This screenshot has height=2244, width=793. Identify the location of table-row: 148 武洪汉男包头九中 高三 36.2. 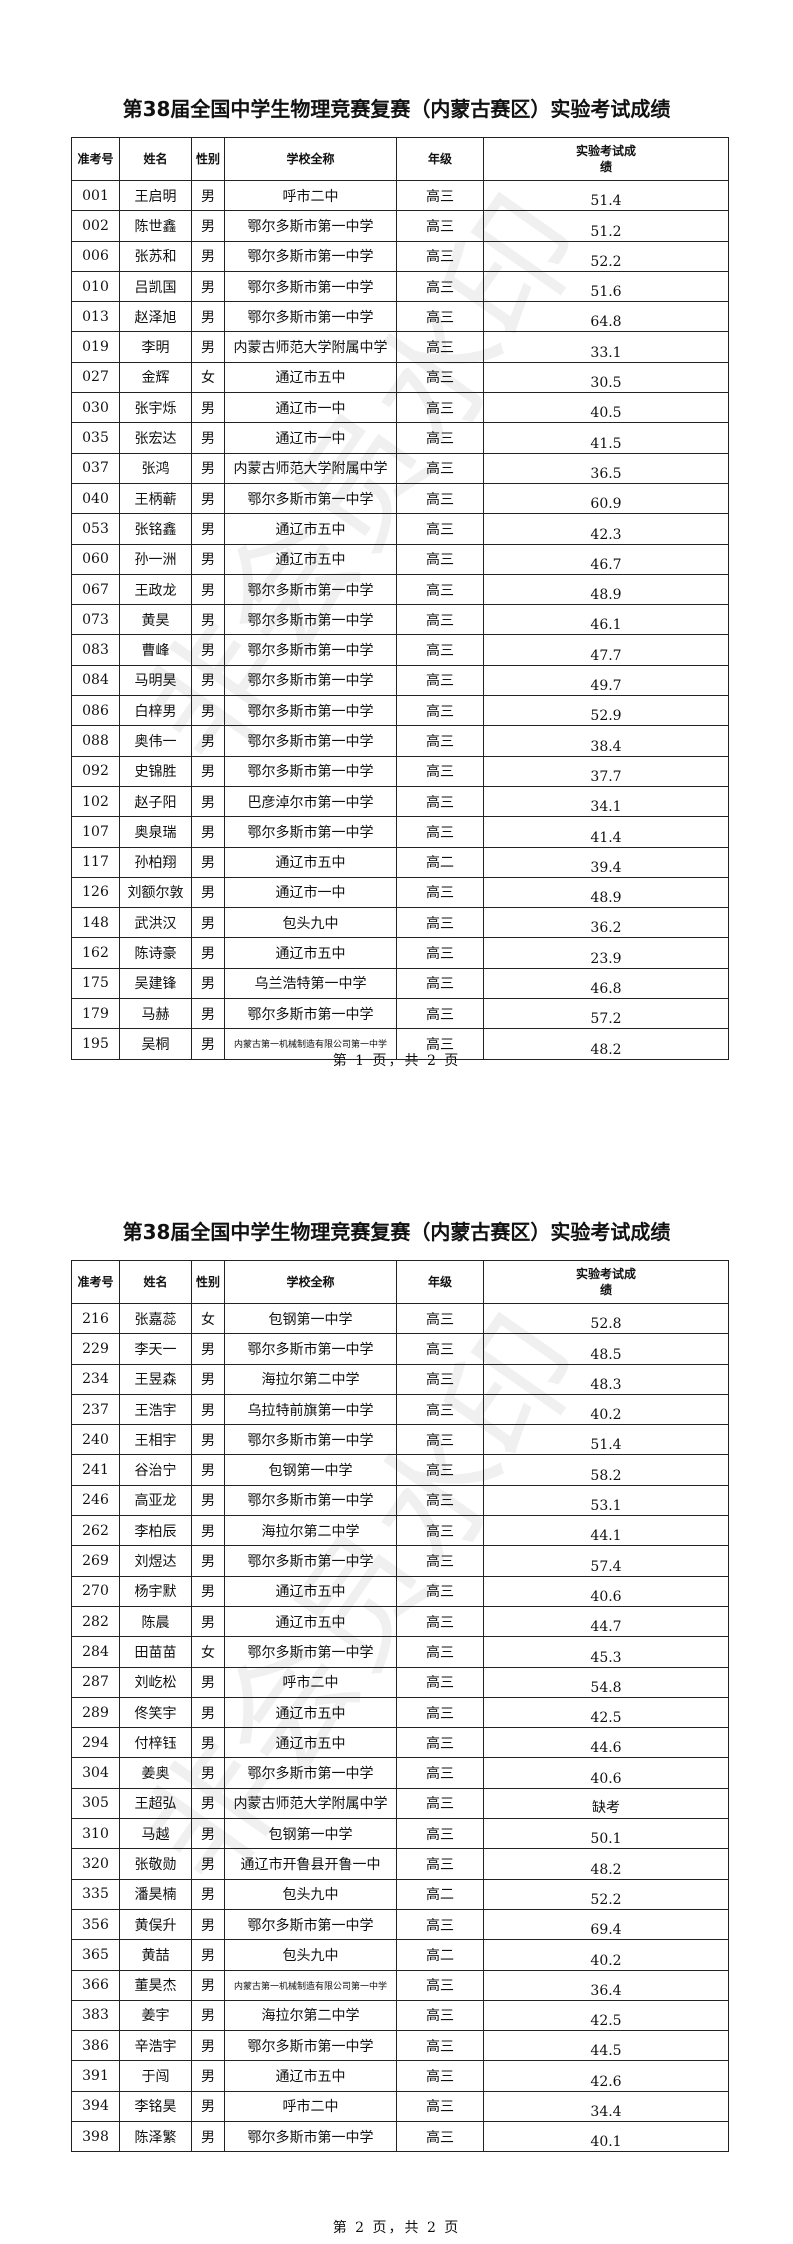
(400, 923).